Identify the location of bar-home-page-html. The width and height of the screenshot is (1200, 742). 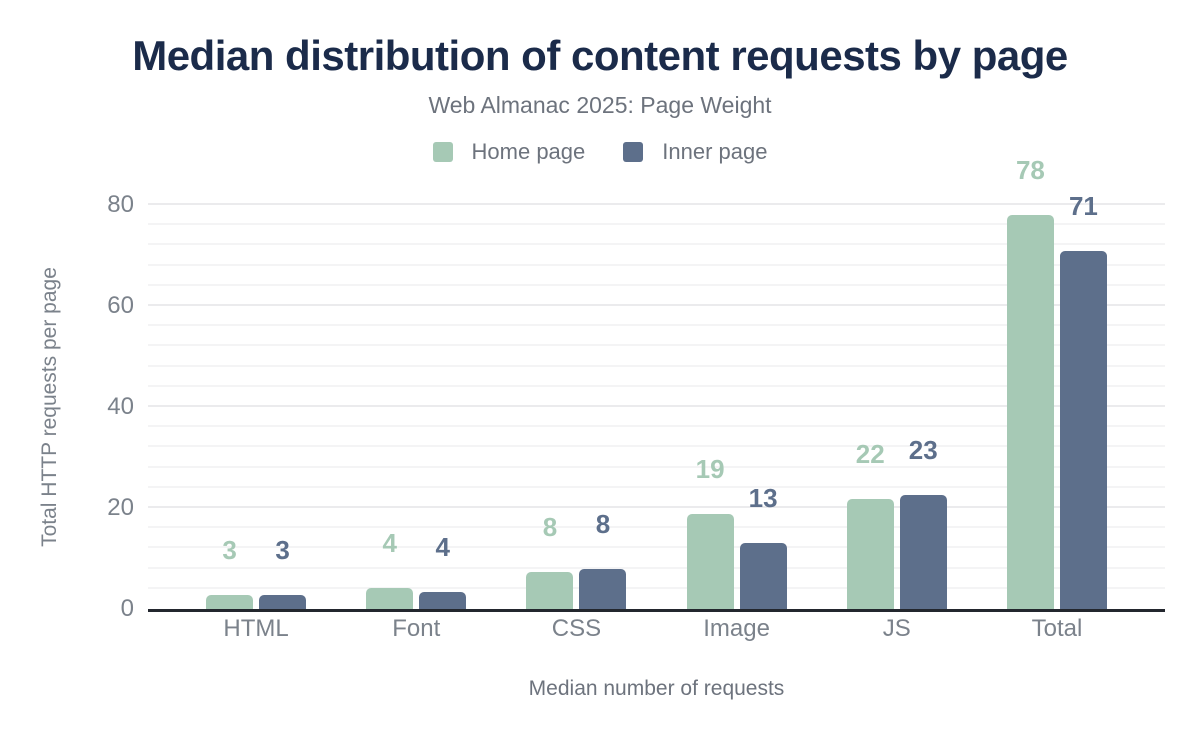
(230, 601).